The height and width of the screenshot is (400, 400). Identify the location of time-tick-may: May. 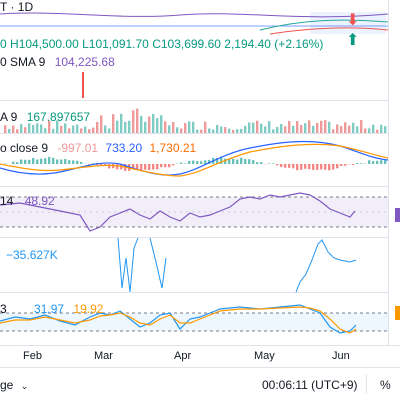
(264, 356).